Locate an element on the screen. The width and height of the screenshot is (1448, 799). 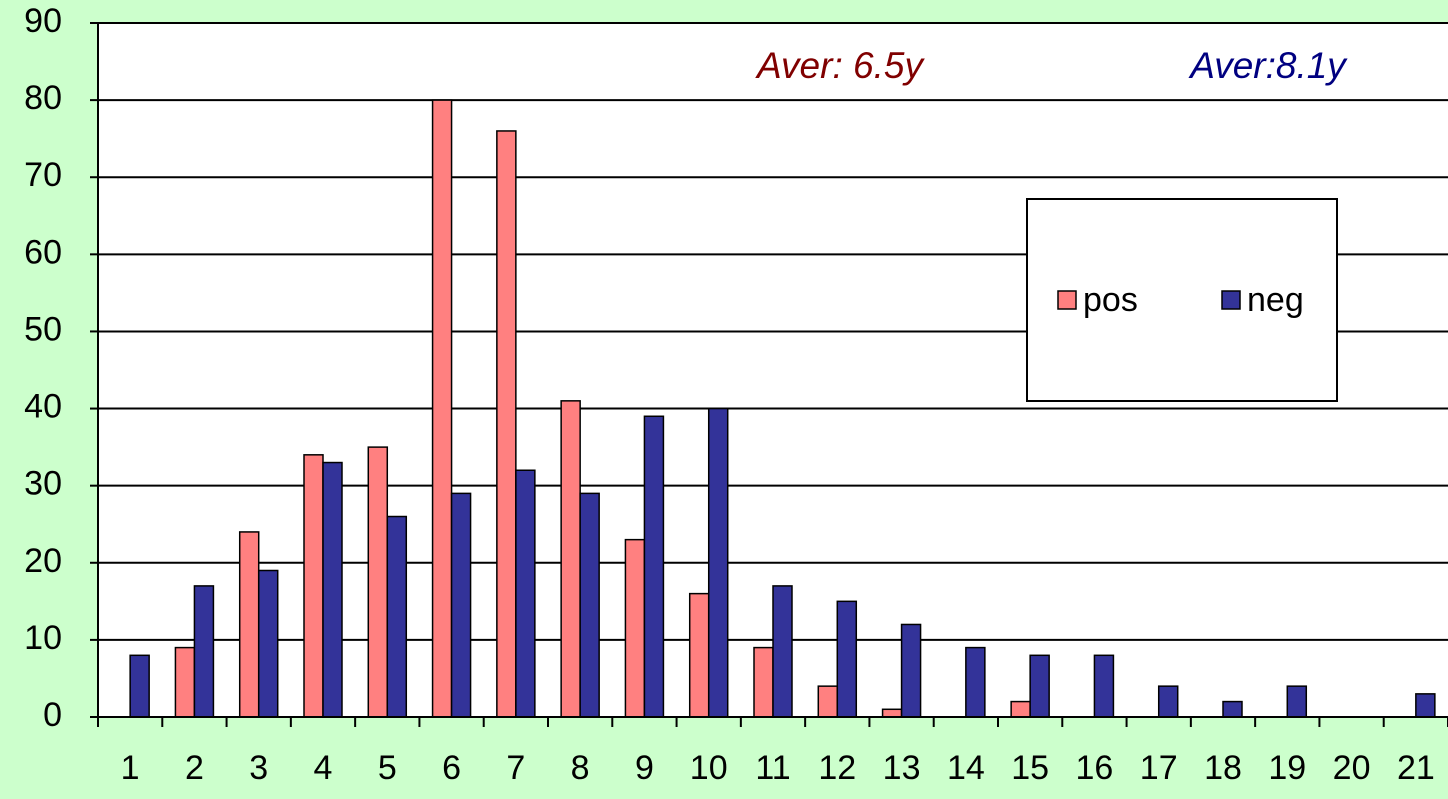
y-tick-label: 40 is located at coordinates (43, 407).